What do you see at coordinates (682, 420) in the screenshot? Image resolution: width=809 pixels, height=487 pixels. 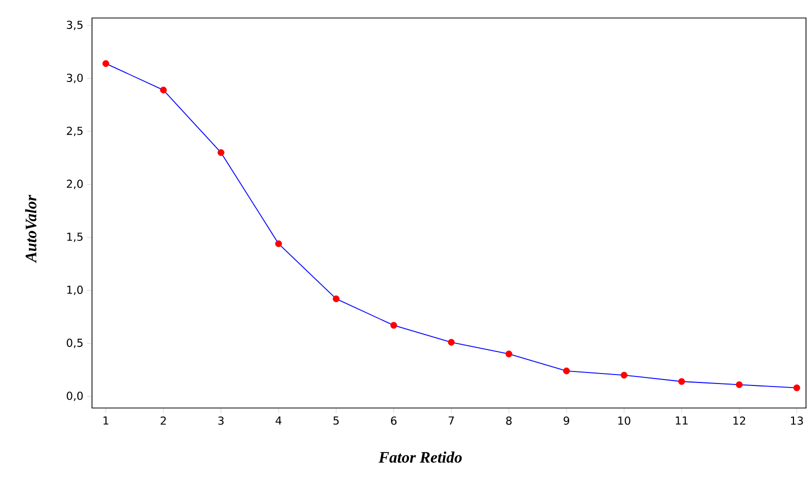 I see `x-tick-label: 11` at bounding box center [682, 420].